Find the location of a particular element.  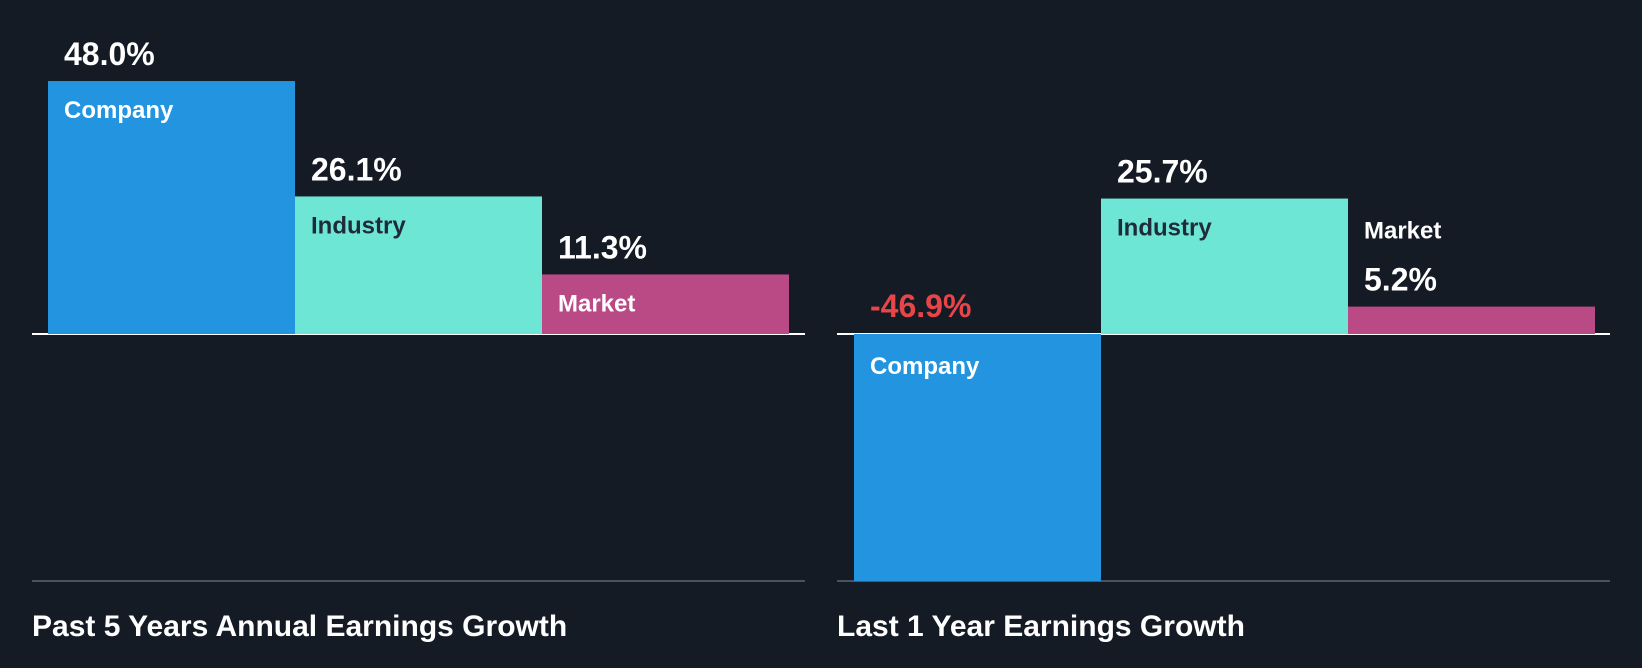

value-label-market: 5.2% is located at coordinates (1400, 280).